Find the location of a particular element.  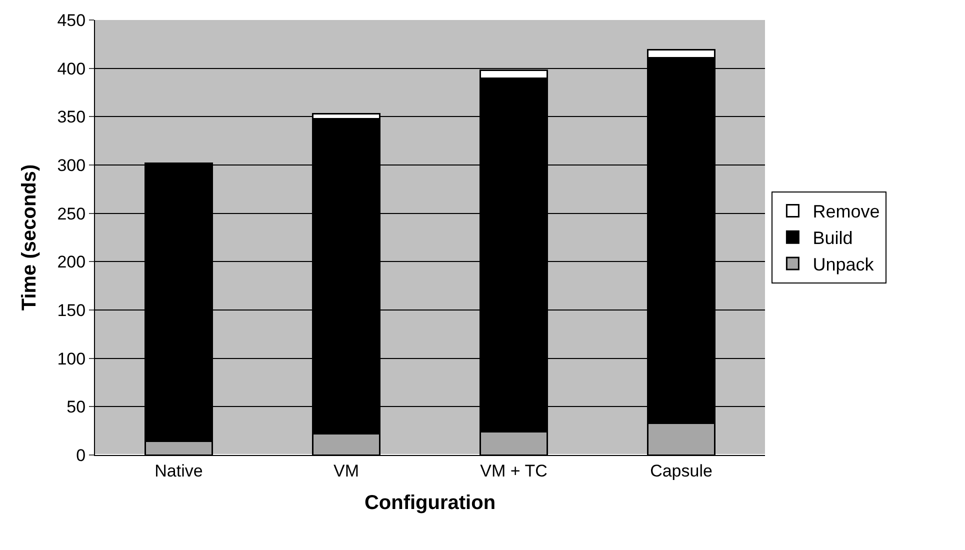

x-tick-label: VM + TC is located at coordinates (514, 470).